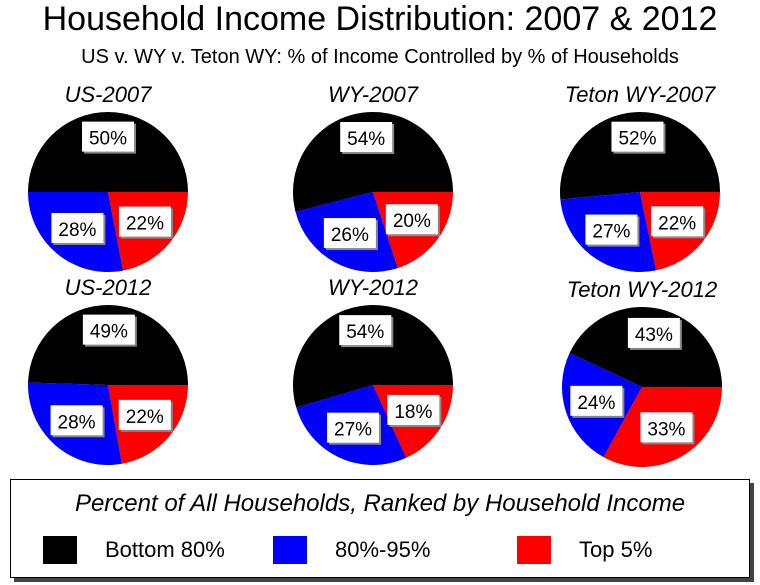  I want to click on data-label: 20%, so click(412, 221).